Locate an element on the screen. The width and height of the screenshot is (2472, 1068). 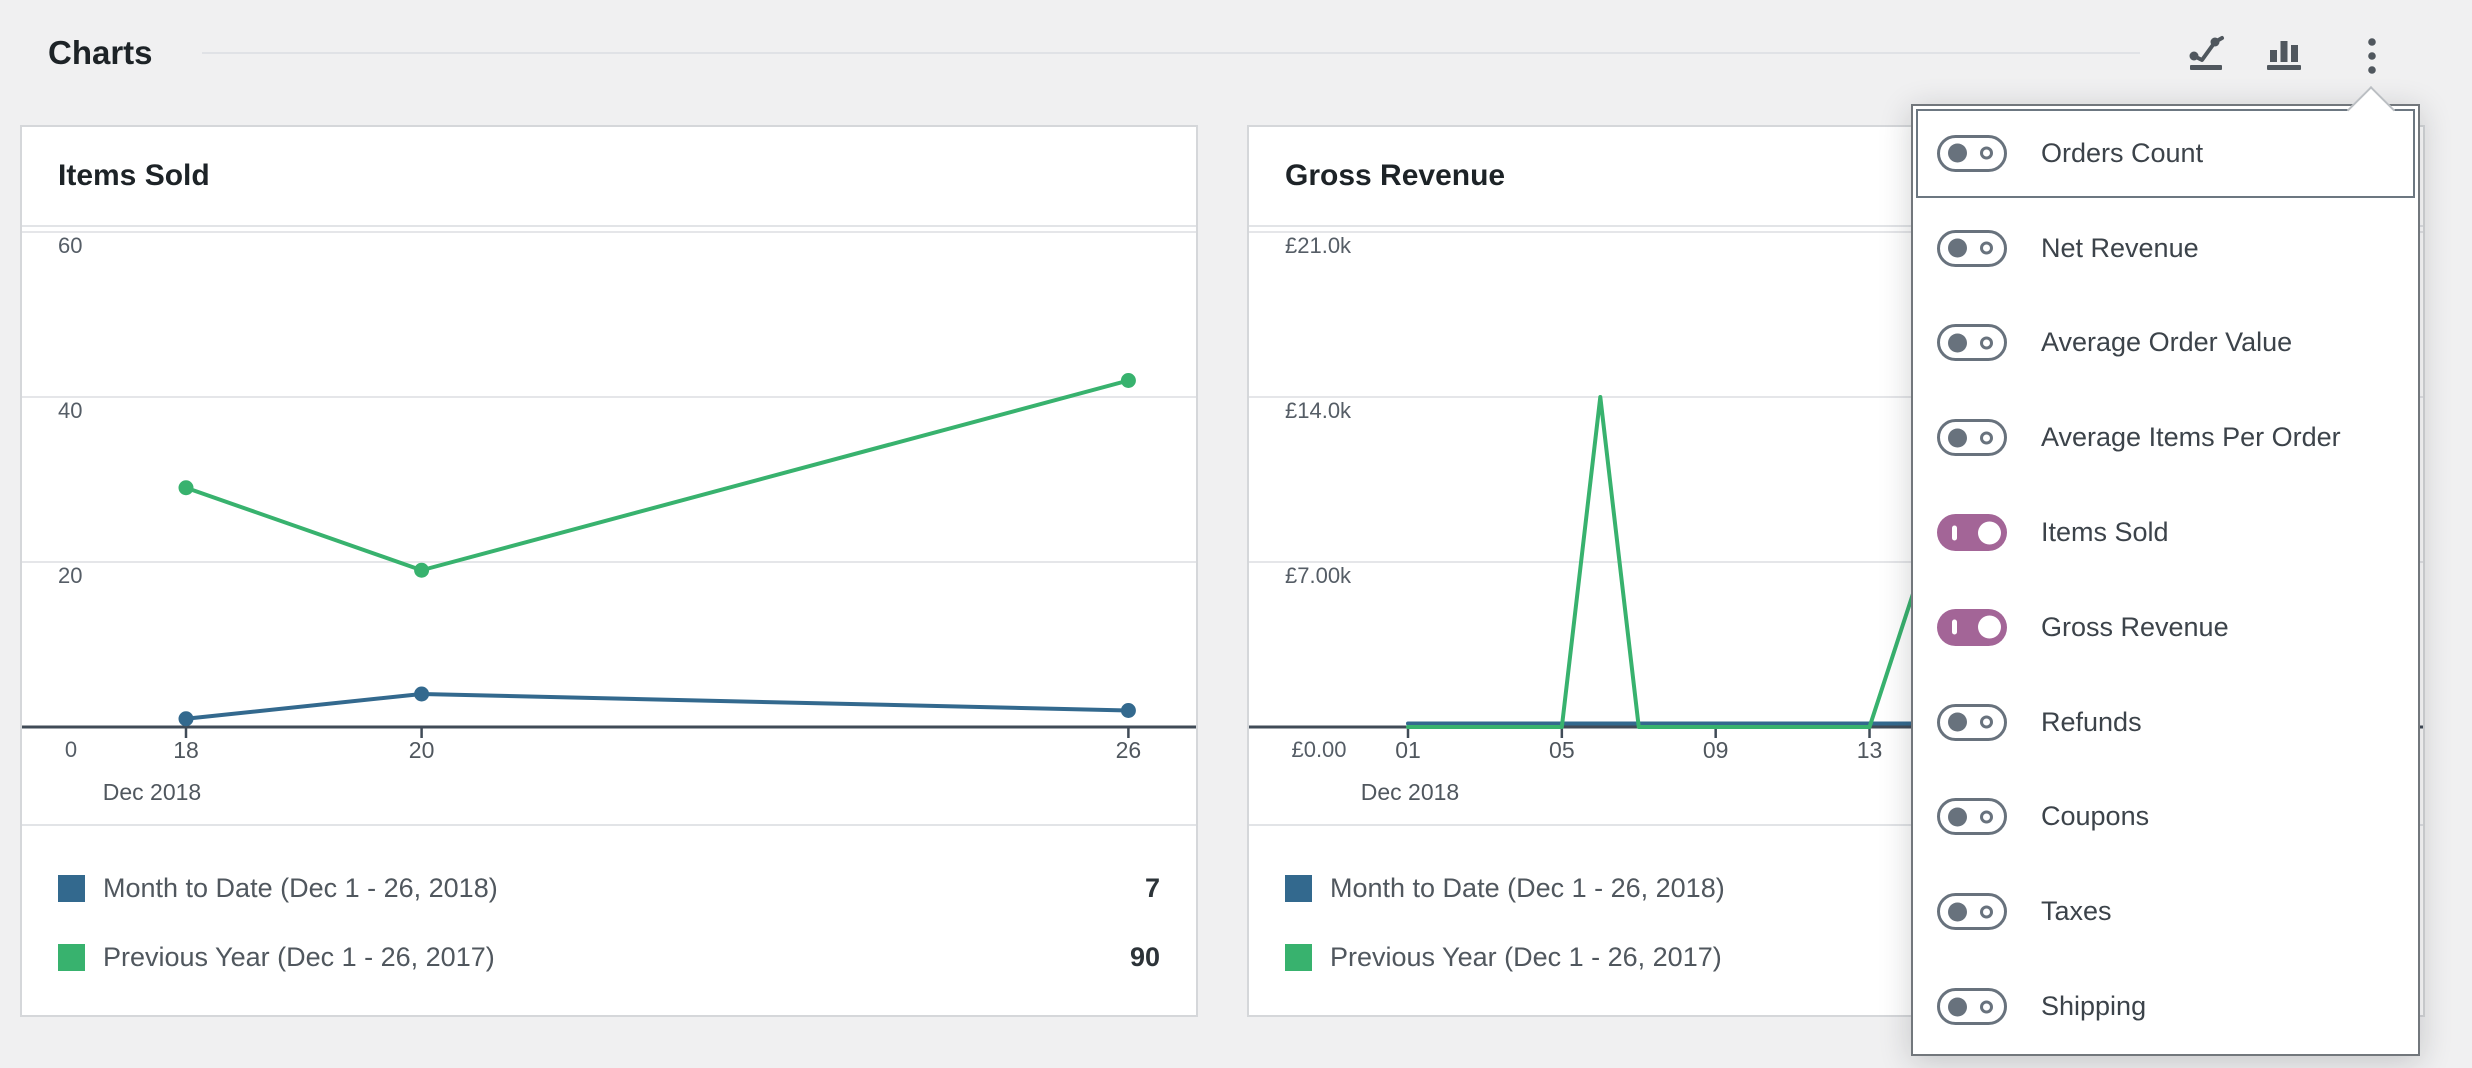
x-axis-label: 09 is located at coordinates (1715, 750).